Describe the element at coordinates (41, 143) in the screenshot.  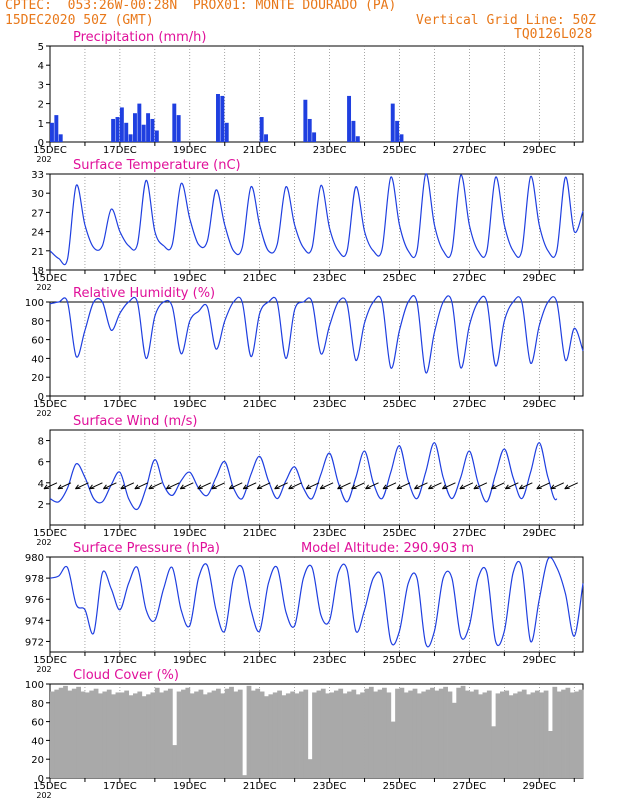
I see `precip-ytick-label: 0` at that location.